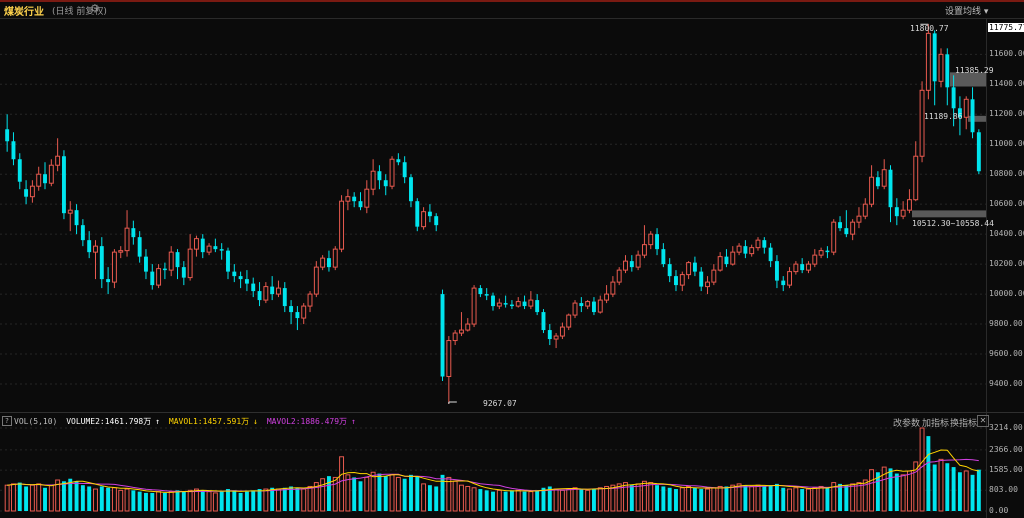  Describe the element at coordinates (907, 424) in the screenshot. I see `modify-params-button: 改参数` at that location.